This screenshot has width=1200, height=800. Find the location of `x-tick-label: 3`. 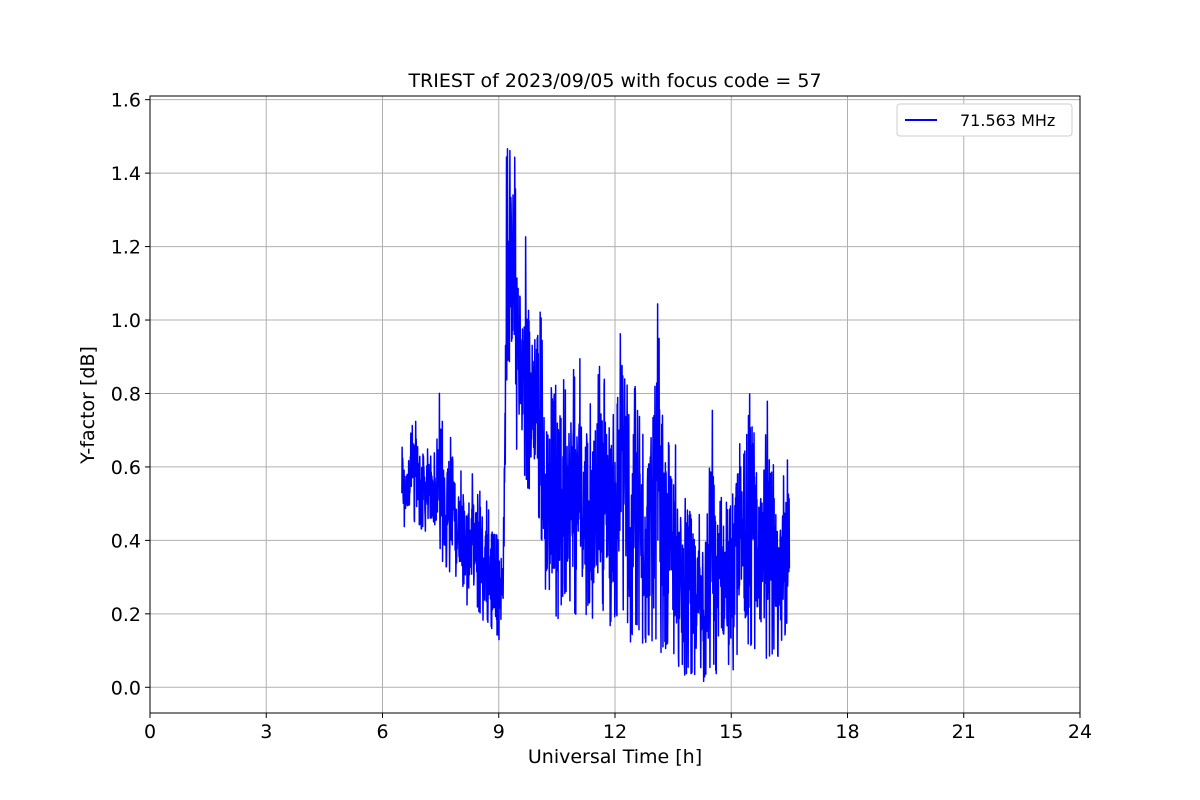

x-tick-label: 3 is located at coordinates (266, 732).